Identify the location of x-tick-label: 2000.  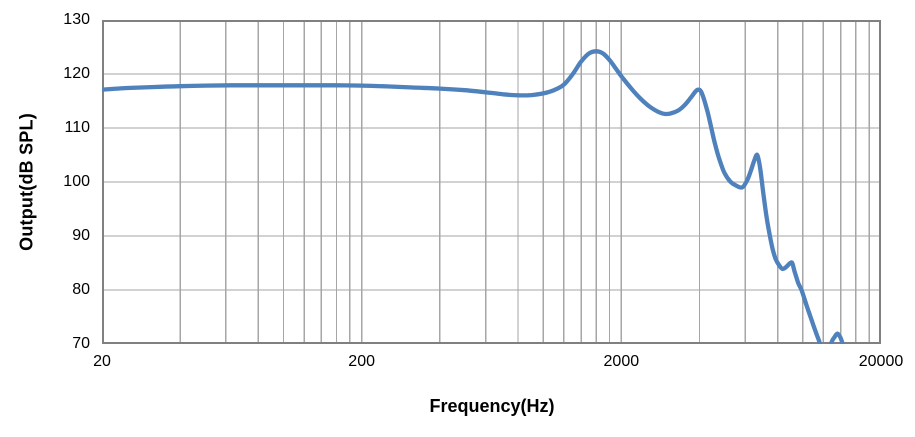
(621, 361).